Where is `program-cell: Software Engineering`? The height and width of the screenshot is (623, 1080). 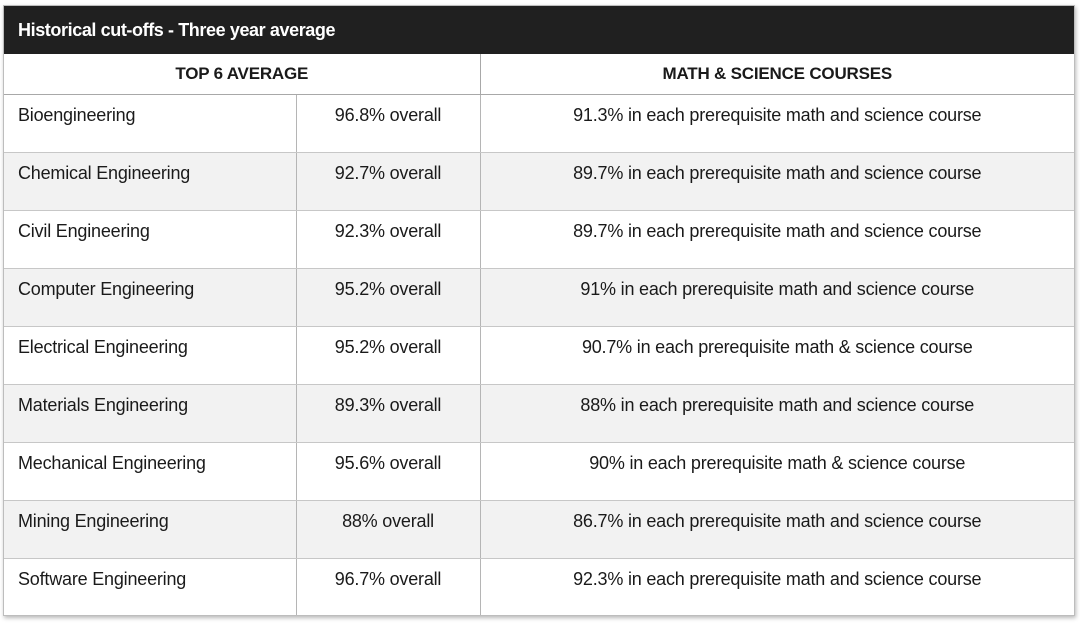
program-cell: Software Engineering is located at coordinates (150, 586).